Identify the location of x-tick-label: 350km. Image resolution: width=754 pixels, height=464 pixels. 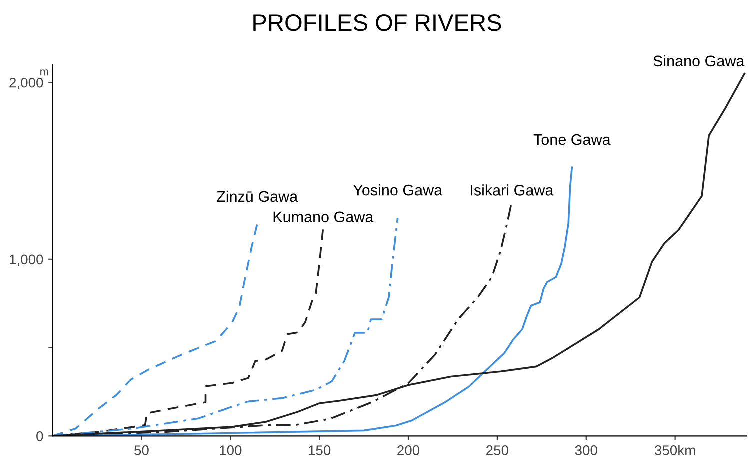
(675, 450).